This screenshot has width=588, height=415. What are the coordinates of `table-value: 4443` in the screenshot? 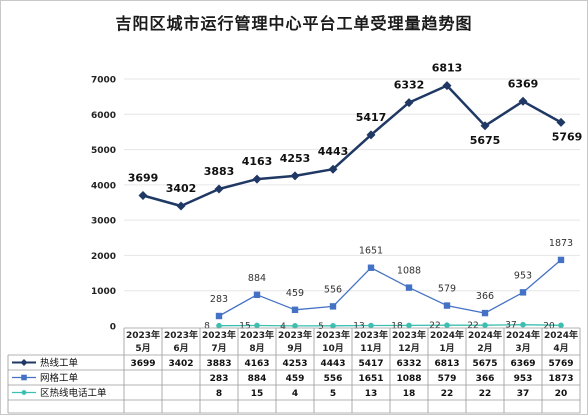 It's located at (332, 364).